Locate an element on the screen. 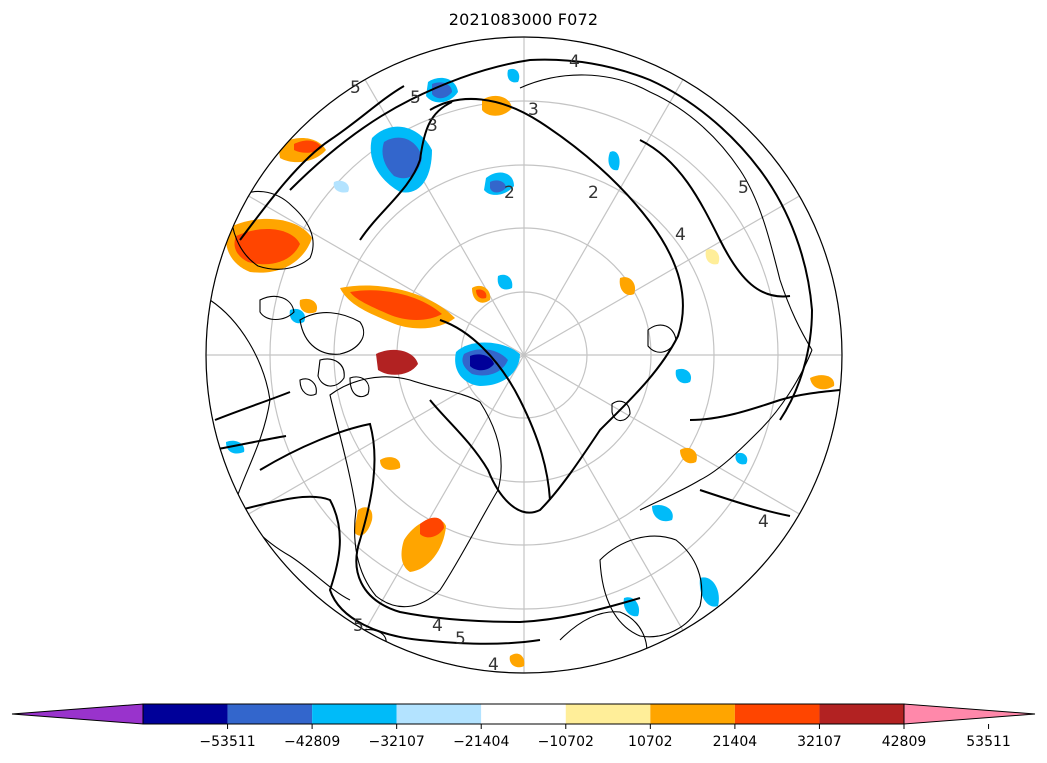 The width and height of the screenshot is (1047, 763). contour-west is located at coordinates (252, 406).